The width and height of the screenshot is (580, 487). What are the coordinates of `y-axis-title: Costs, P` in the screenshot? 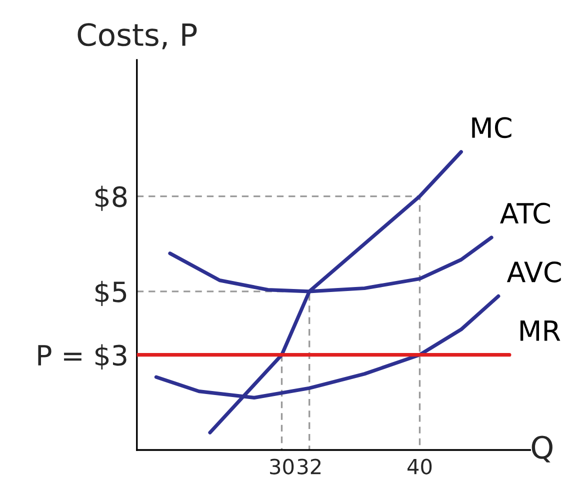 It's located at (137, 36).